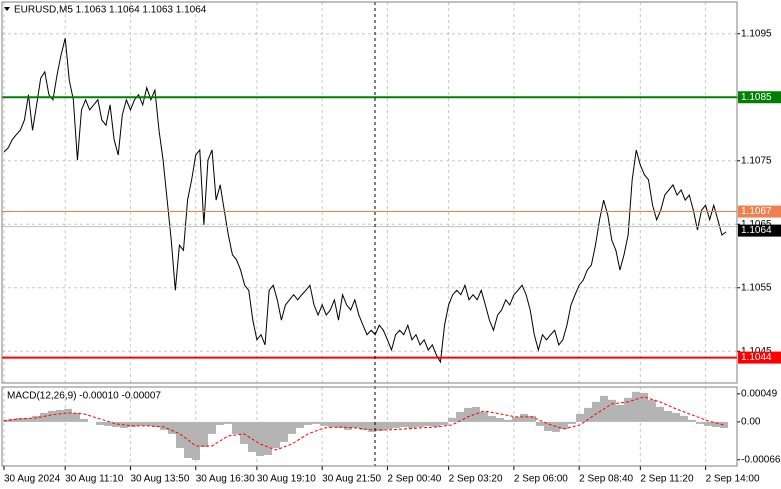 This screenshot has width=781, height=489. Describe the element at coordinates (84, 396) in the screenshot. I see `macd-title: MACD(12,26,9) -0.00010 -0.00007` at that location.